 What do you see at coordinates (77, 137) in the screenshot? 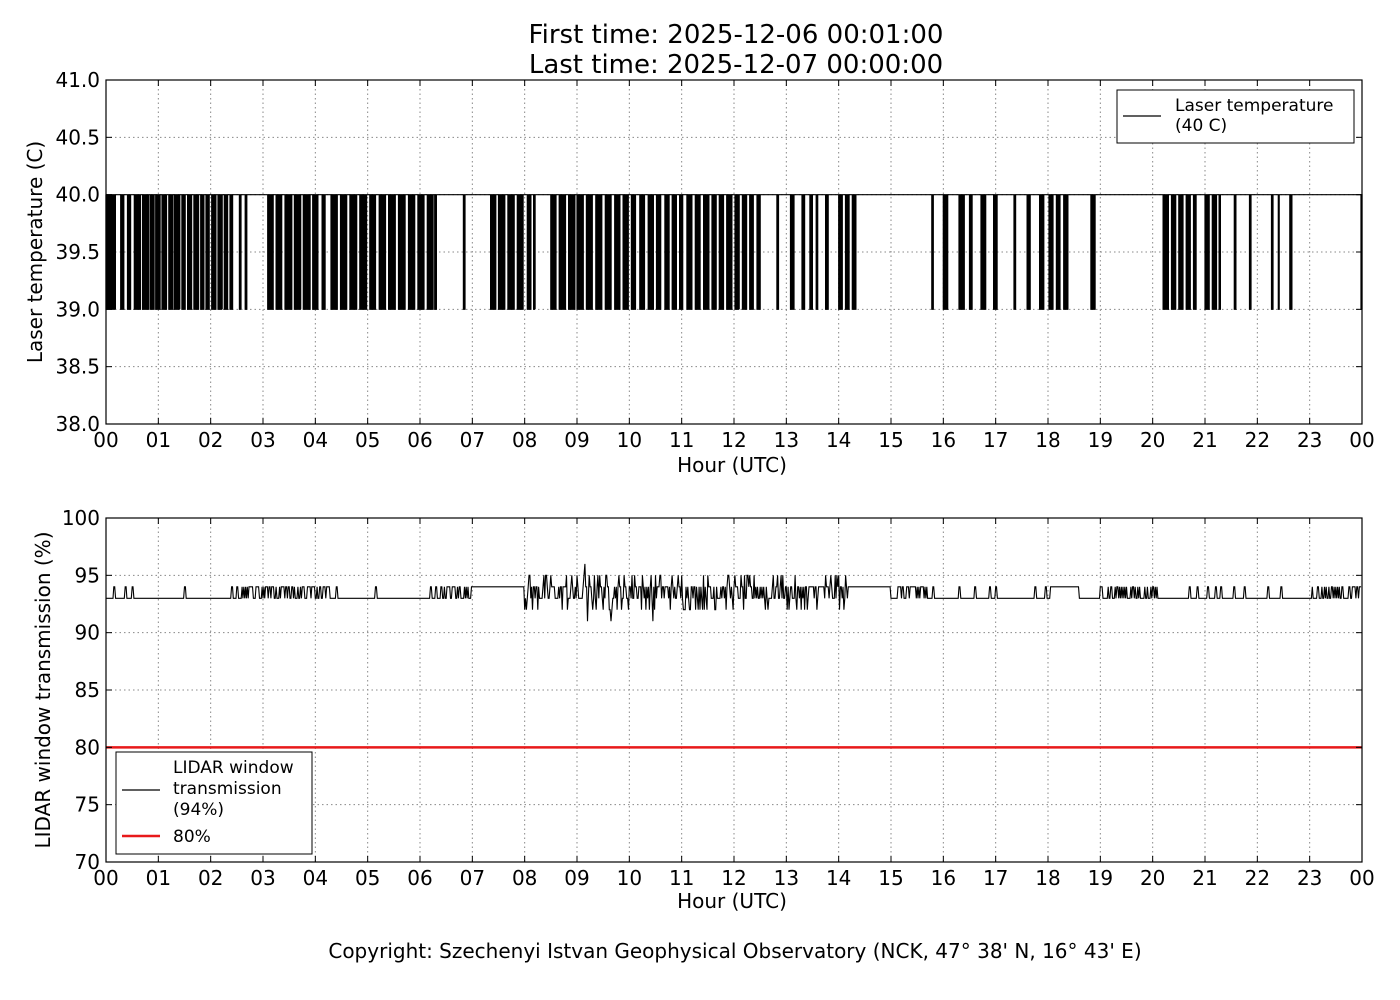
I see `y-tick-label: 40.5` at bounding box center [77, 137].